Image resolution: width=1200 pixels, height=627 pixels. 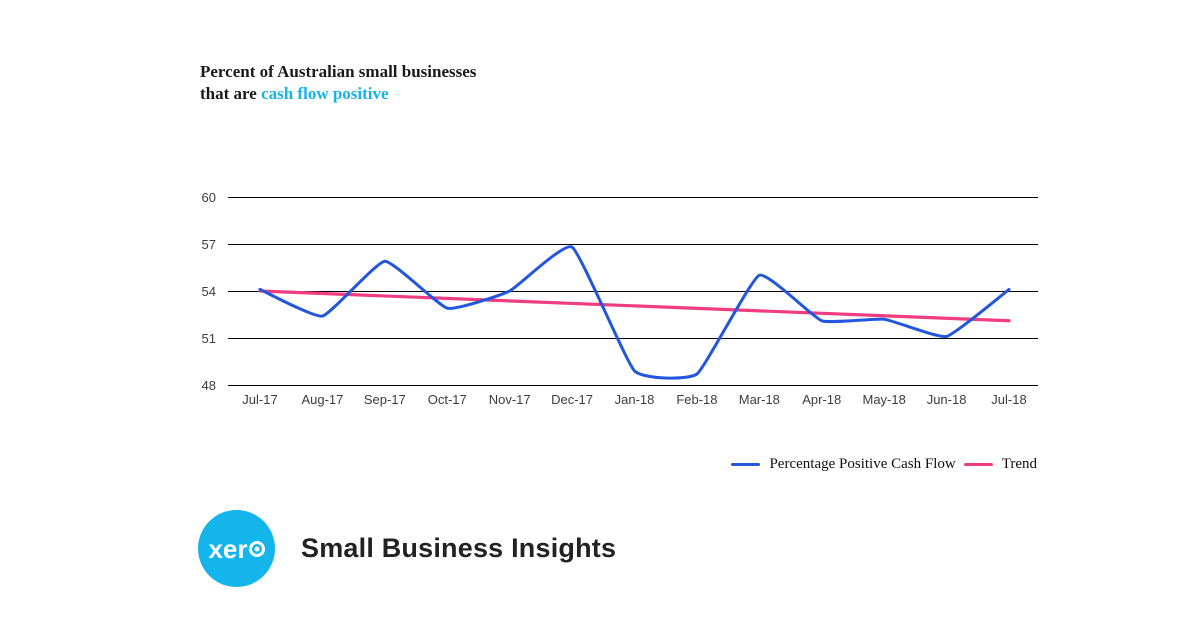 I want to click on y-tick-label: 48, so click(x=209, y=385).